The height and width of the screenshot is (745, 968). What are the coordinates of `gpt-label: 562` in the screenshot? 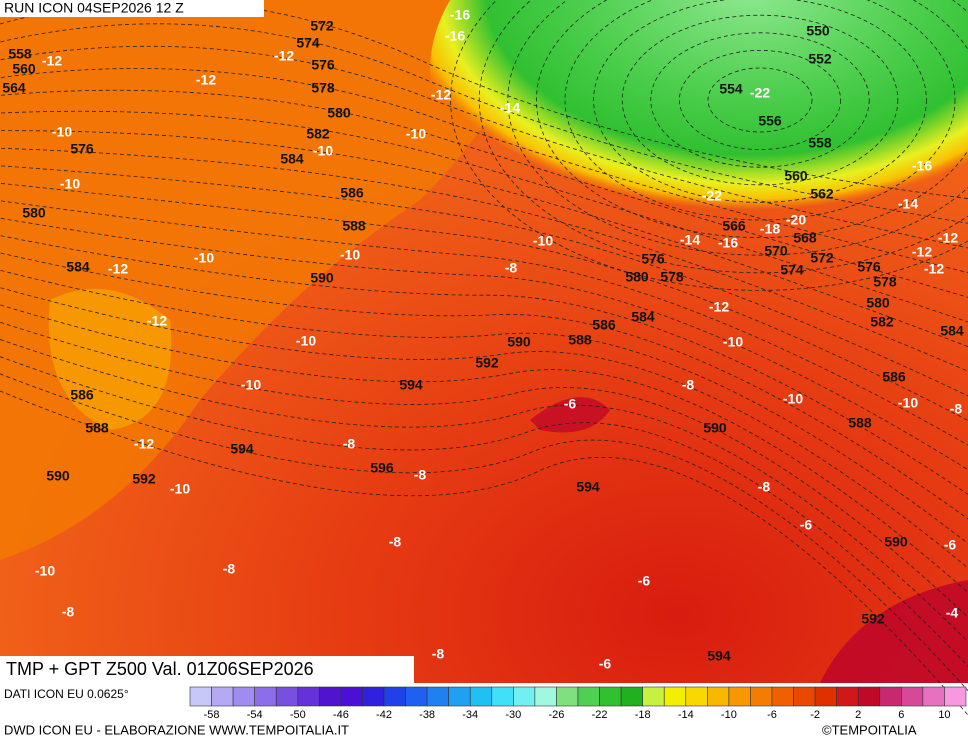 It's located at (822, 194).